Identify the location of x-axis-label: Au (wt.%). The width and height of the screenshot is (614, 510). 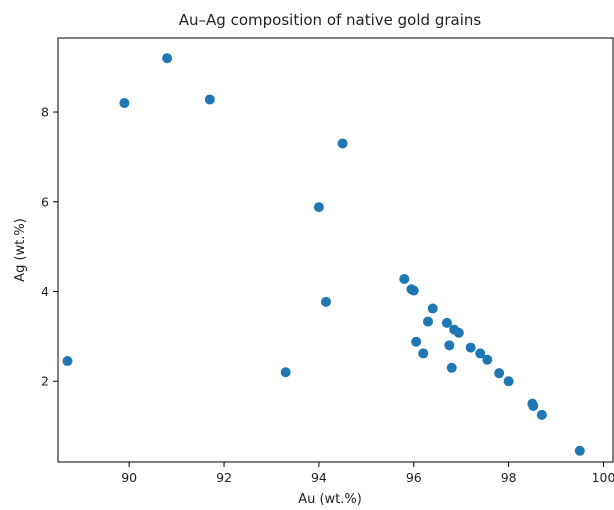
(330, 499).